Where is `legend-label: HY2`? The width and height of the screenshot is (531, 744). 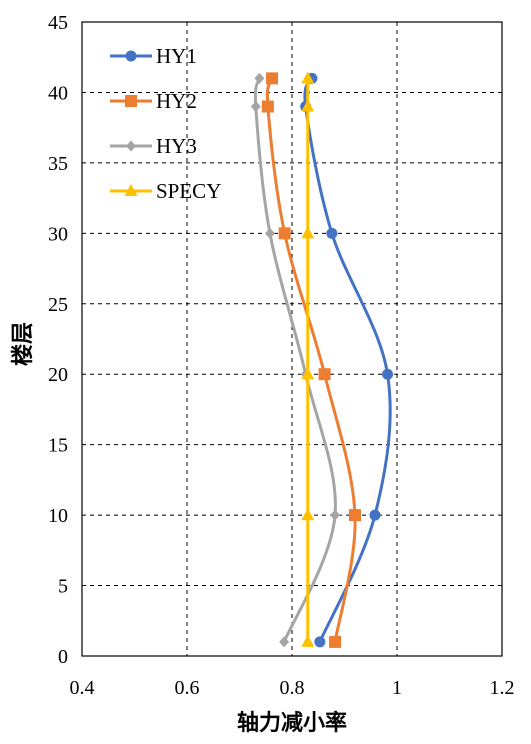
legend-label: HY2 is located at coordinates (176, 101).